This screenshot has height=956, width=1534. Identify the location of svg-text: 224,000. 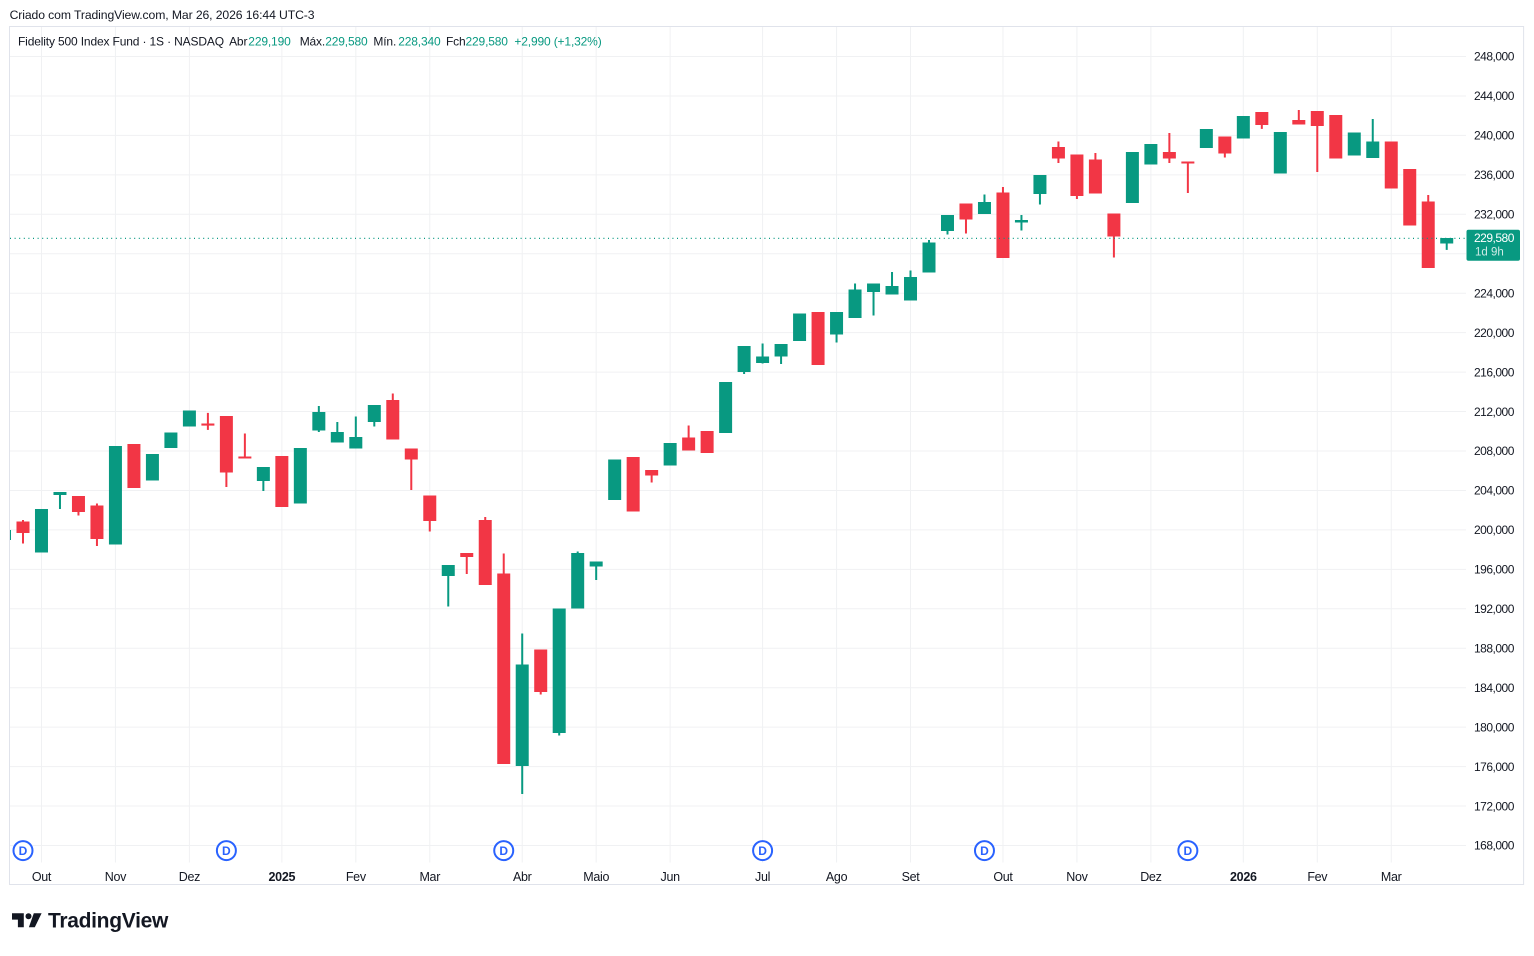
(1494, 293).